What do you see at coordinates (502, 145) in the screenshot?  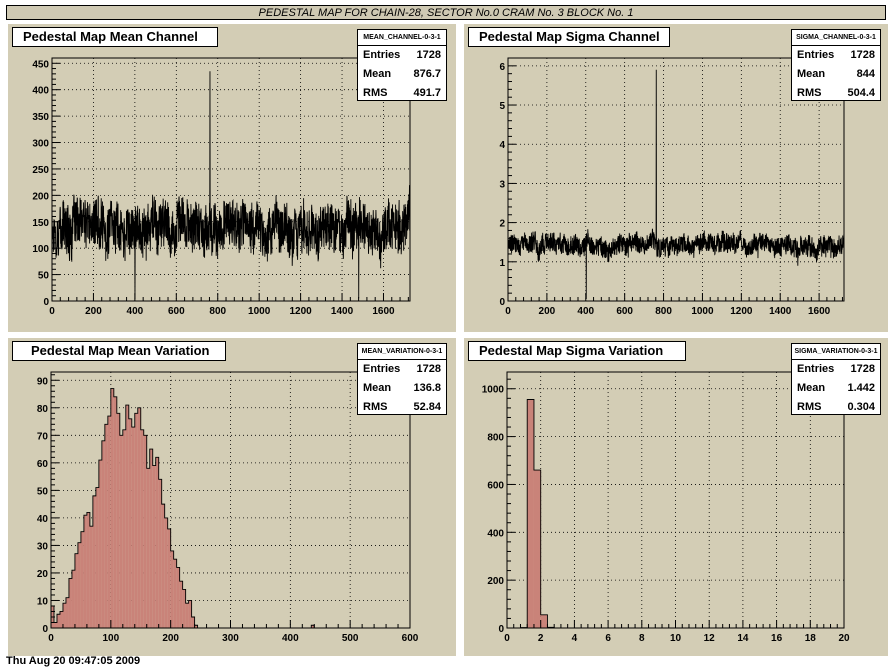 I see `y-tick-label: 4` at bounding box center [502, 145].